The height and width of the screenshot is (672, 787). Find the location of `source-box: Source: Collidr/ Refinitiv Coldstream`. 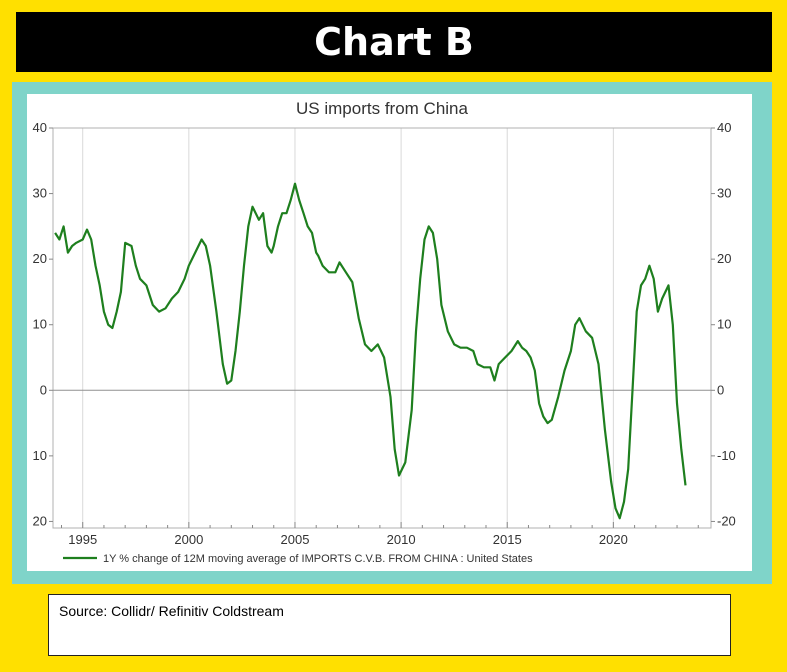

source-box: Source: Collidr/ Refinitiv Coldstream is located at coordinates (389, 625).